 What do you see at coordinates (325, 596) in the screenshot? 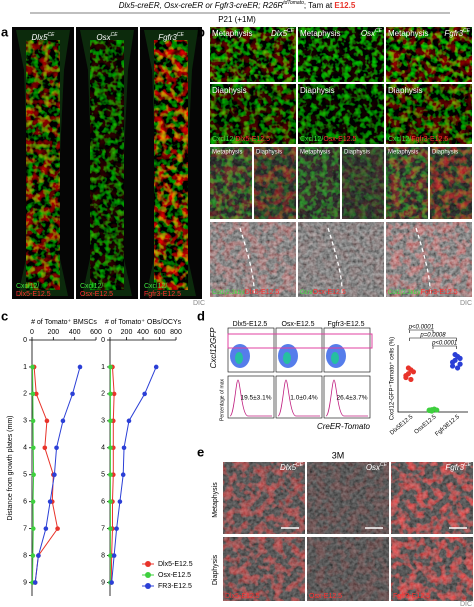
I see `tracer-label: Osx-E12.5` at bounding box center [325, 596].